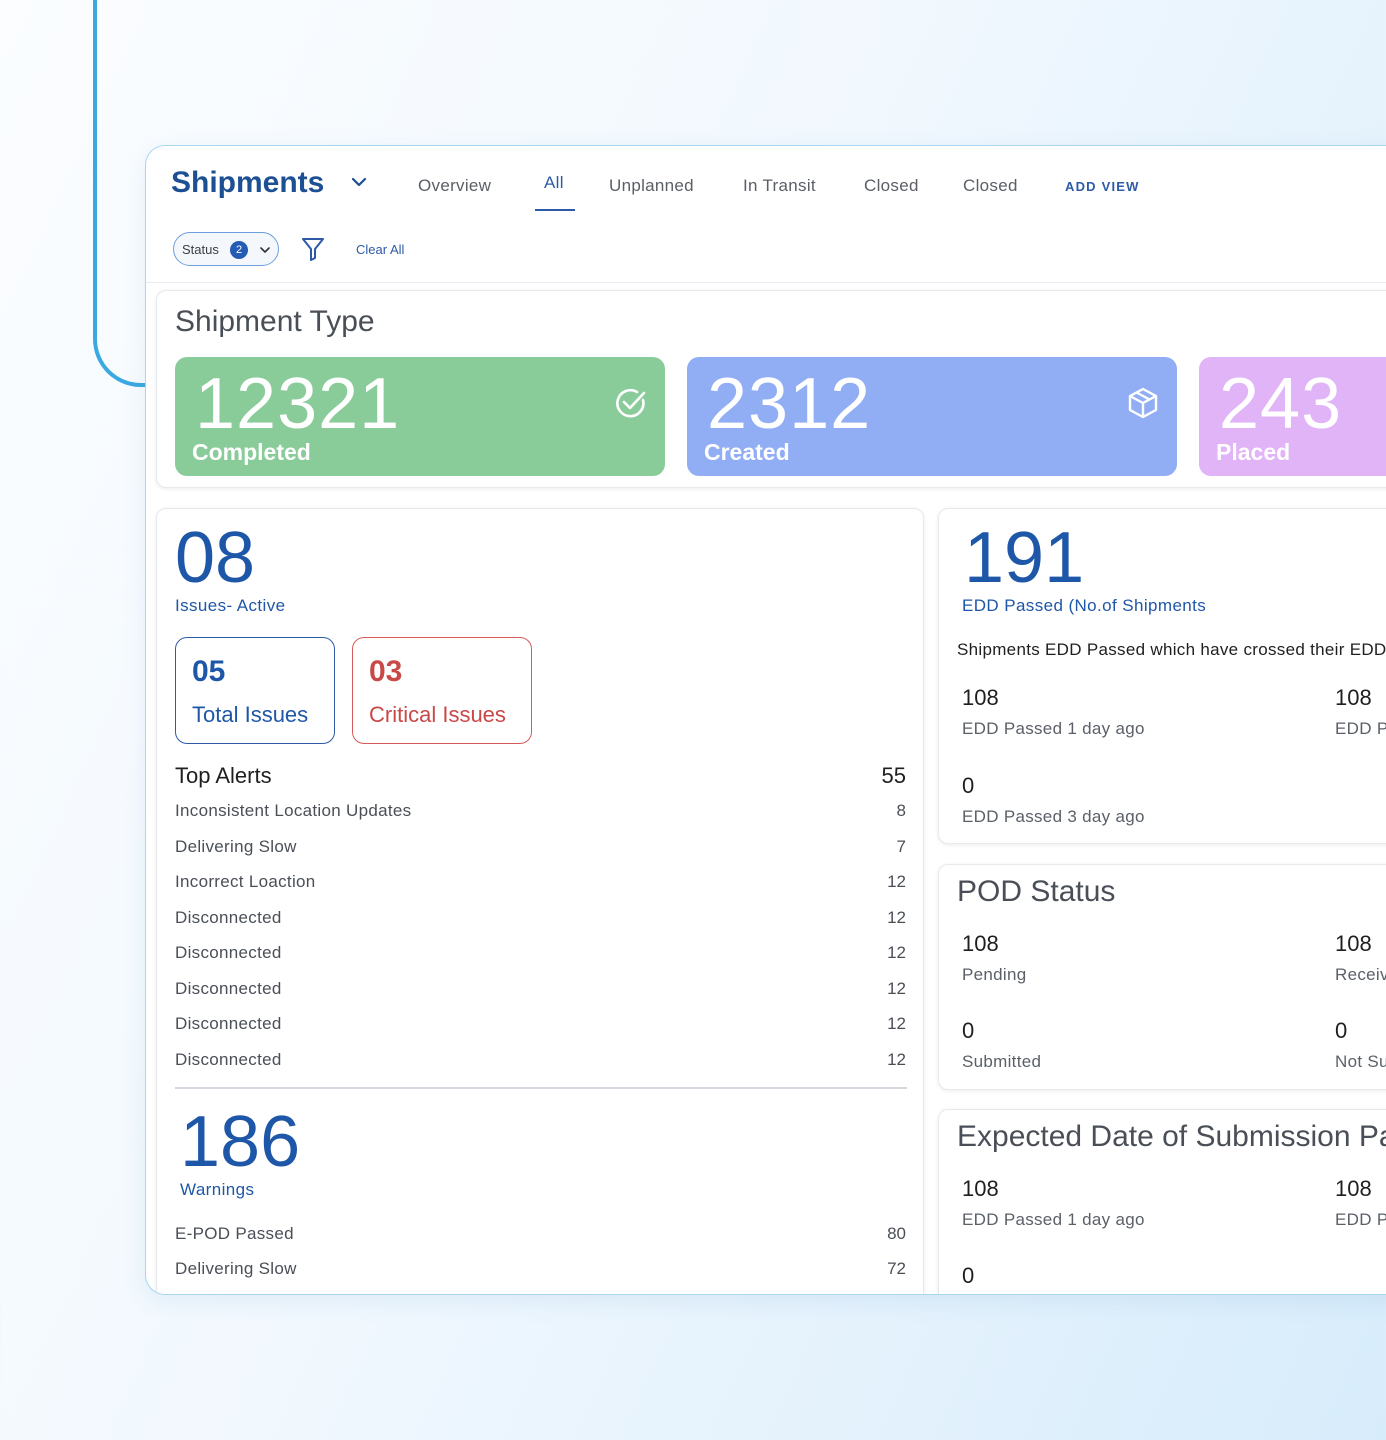 The height and width of the screenshot is (1440, 1386). I want to click on warnings-count: 186, so click(240, 1142).